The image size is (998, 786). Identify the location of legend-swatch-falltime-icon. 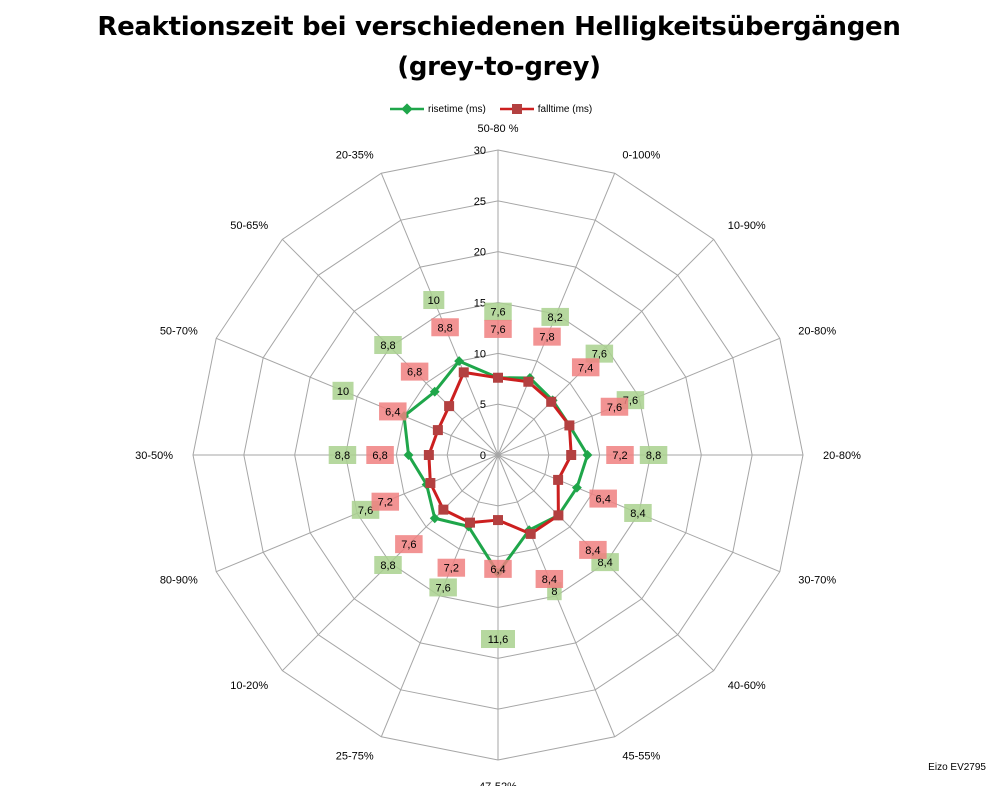
(516, 109).